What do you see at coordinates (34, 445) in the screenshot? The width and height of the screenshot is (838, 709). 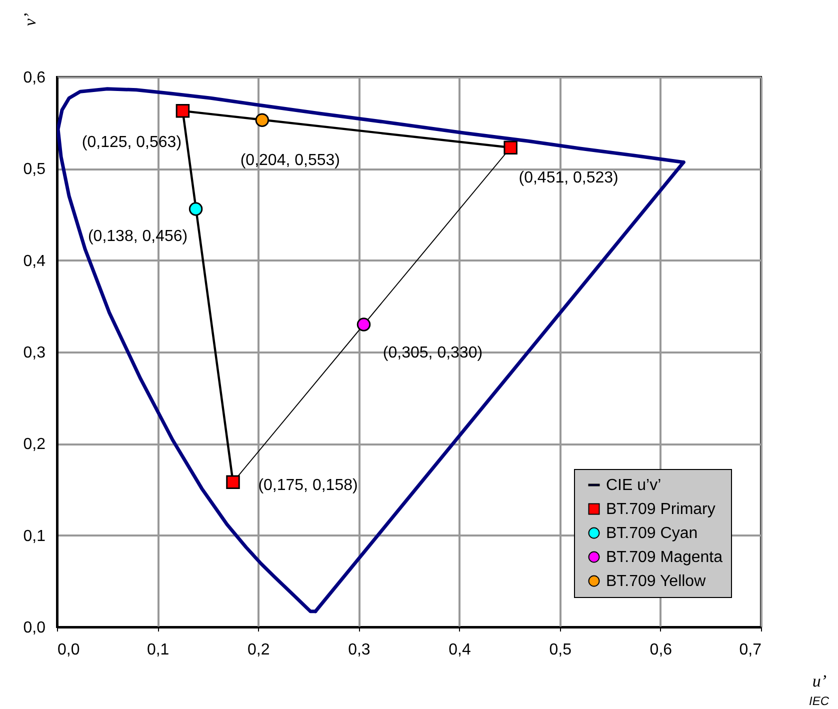 I see `y-tick-label: 0,2` at bounding box center [34, 445].